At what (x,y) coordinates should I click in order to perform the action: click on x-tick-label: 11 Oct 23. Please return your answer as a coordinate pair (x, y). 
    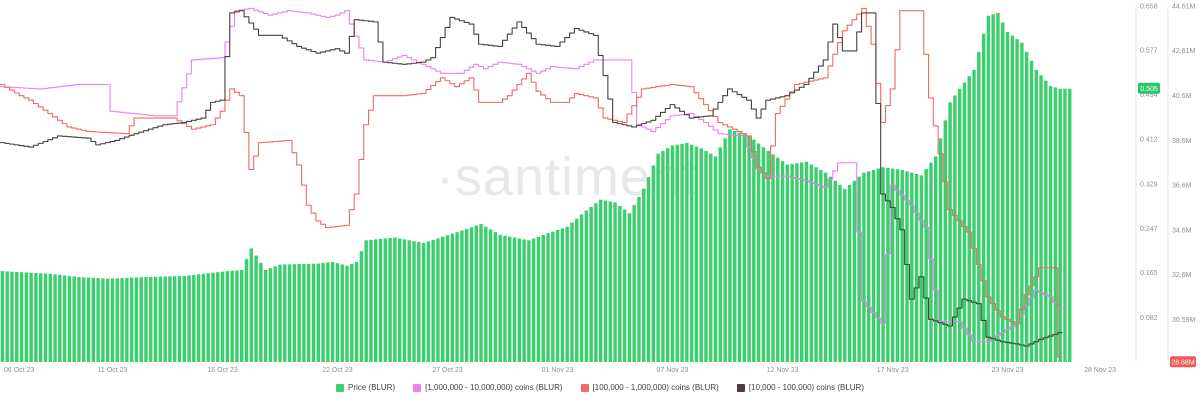
    Looking at the image, I should click on (113, 370).